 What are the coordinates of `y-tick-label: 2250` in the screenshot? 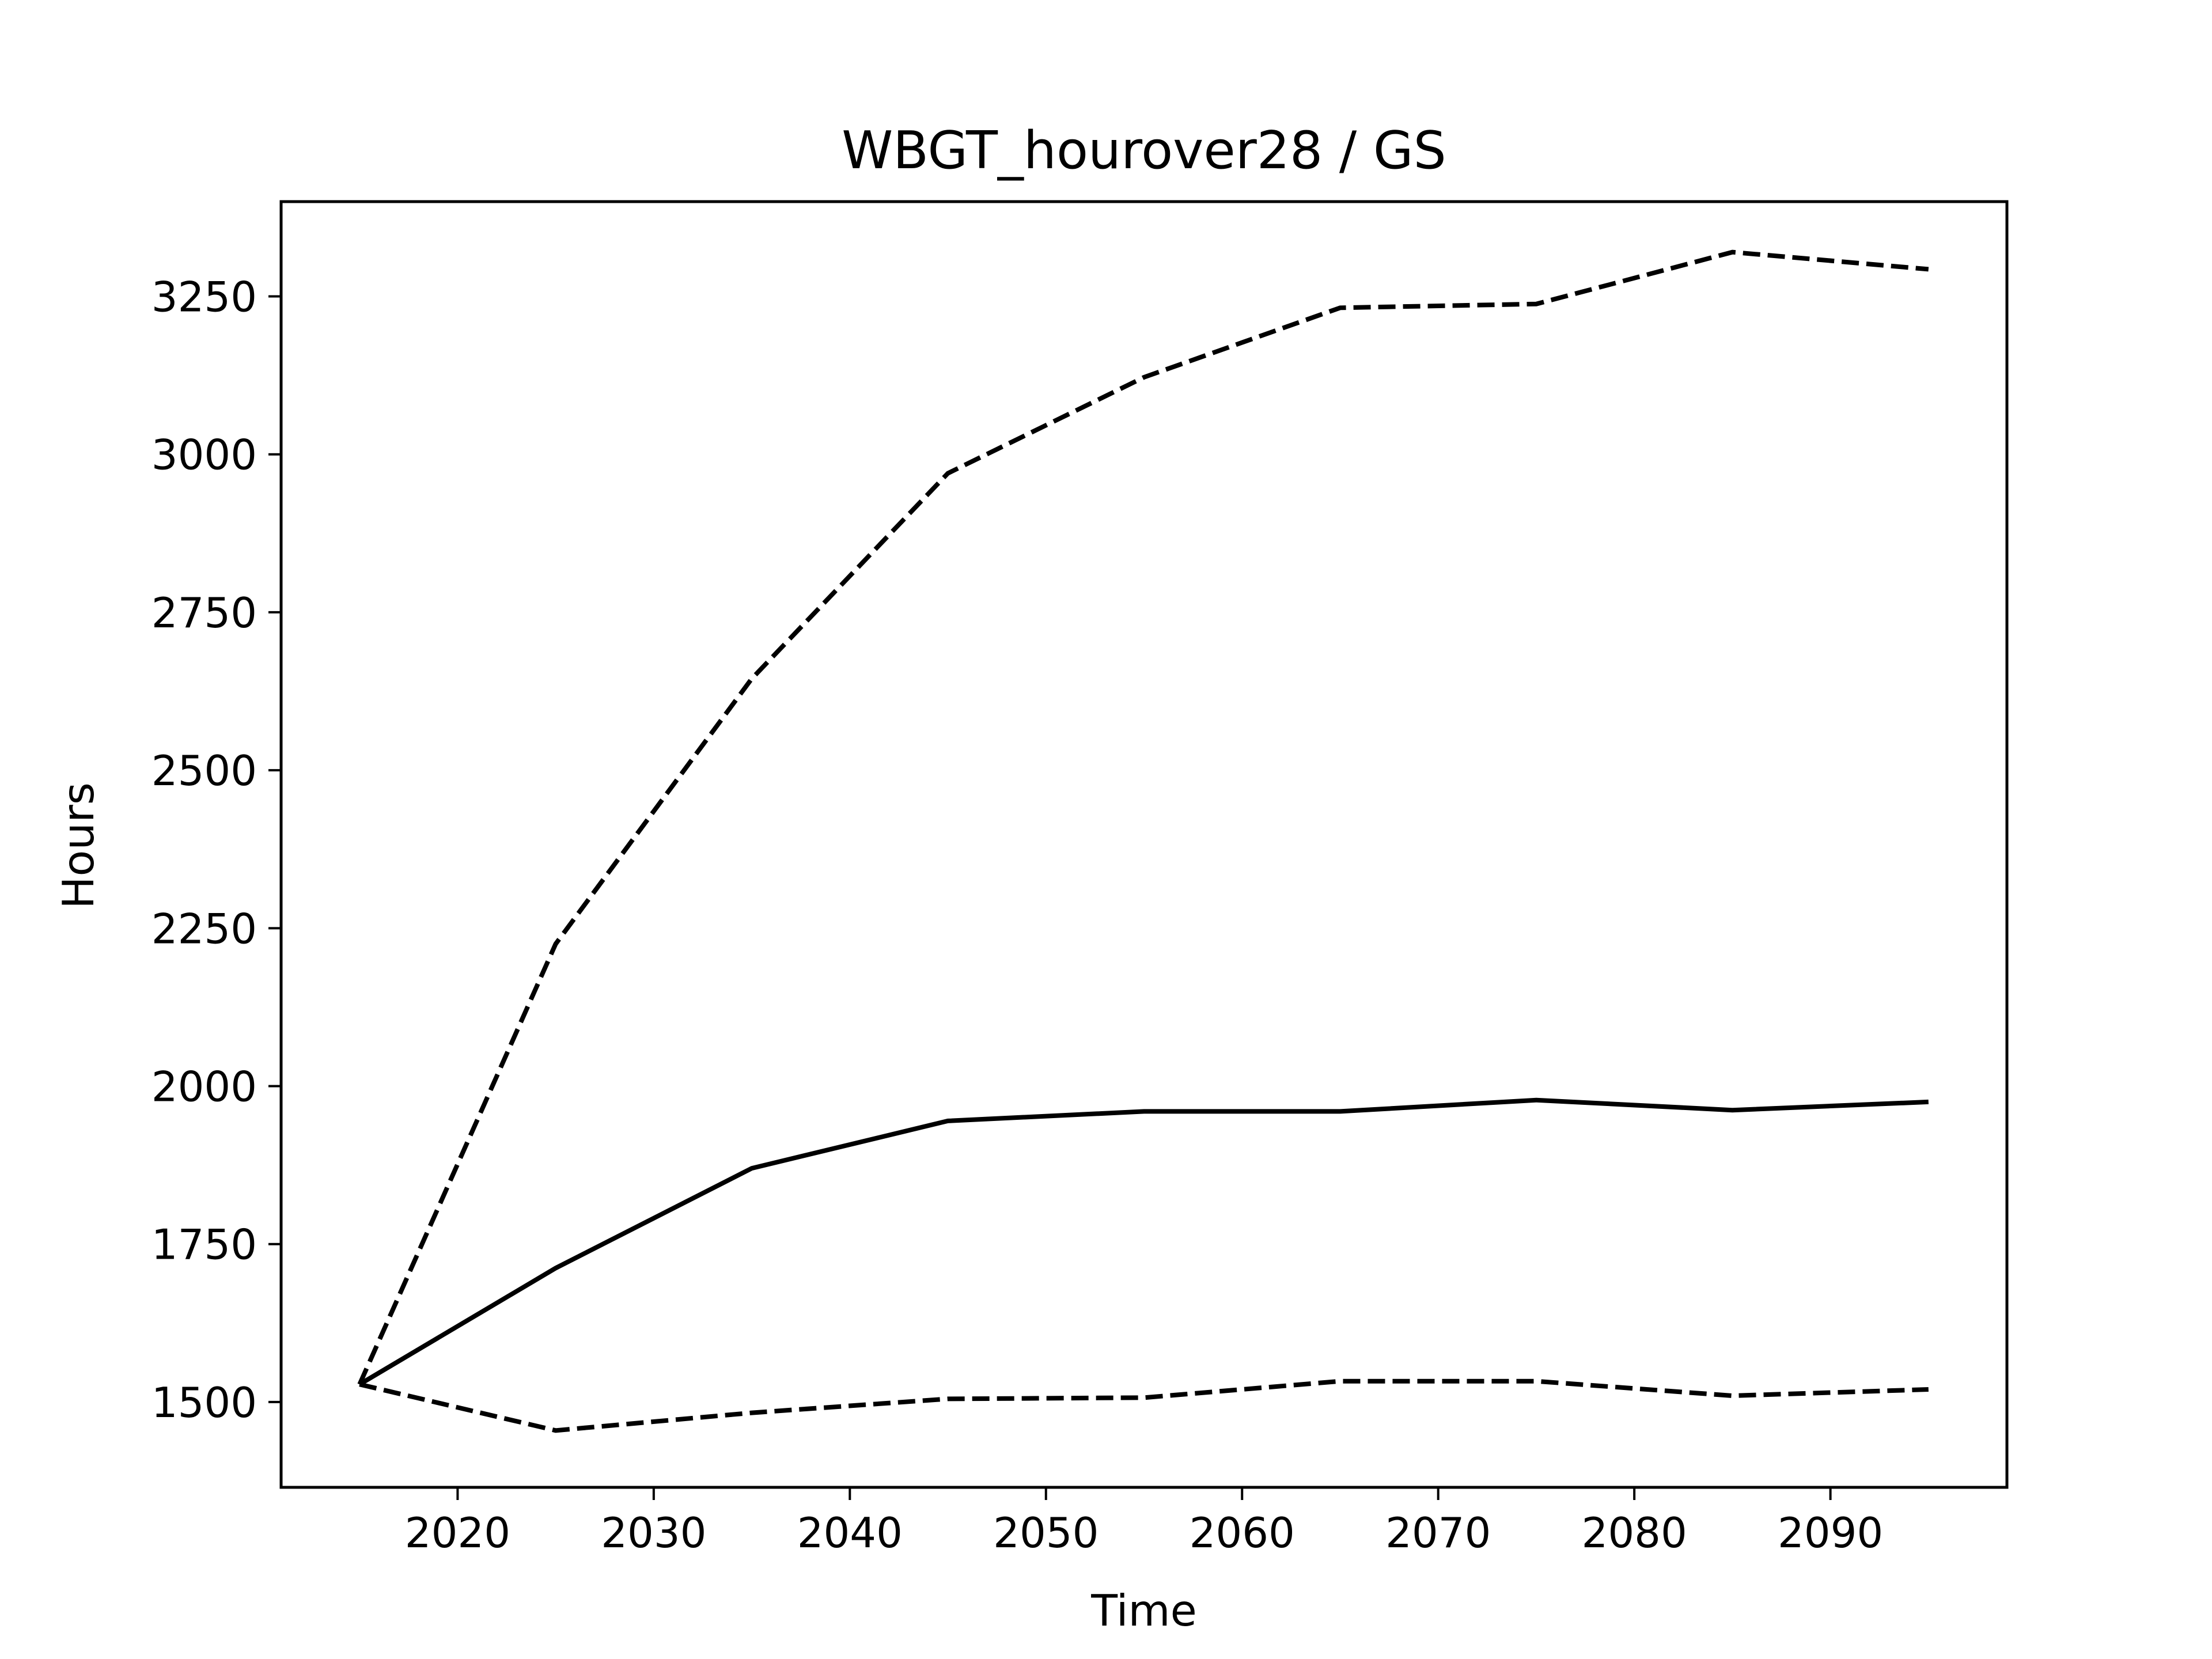 It's located at (204, 928).